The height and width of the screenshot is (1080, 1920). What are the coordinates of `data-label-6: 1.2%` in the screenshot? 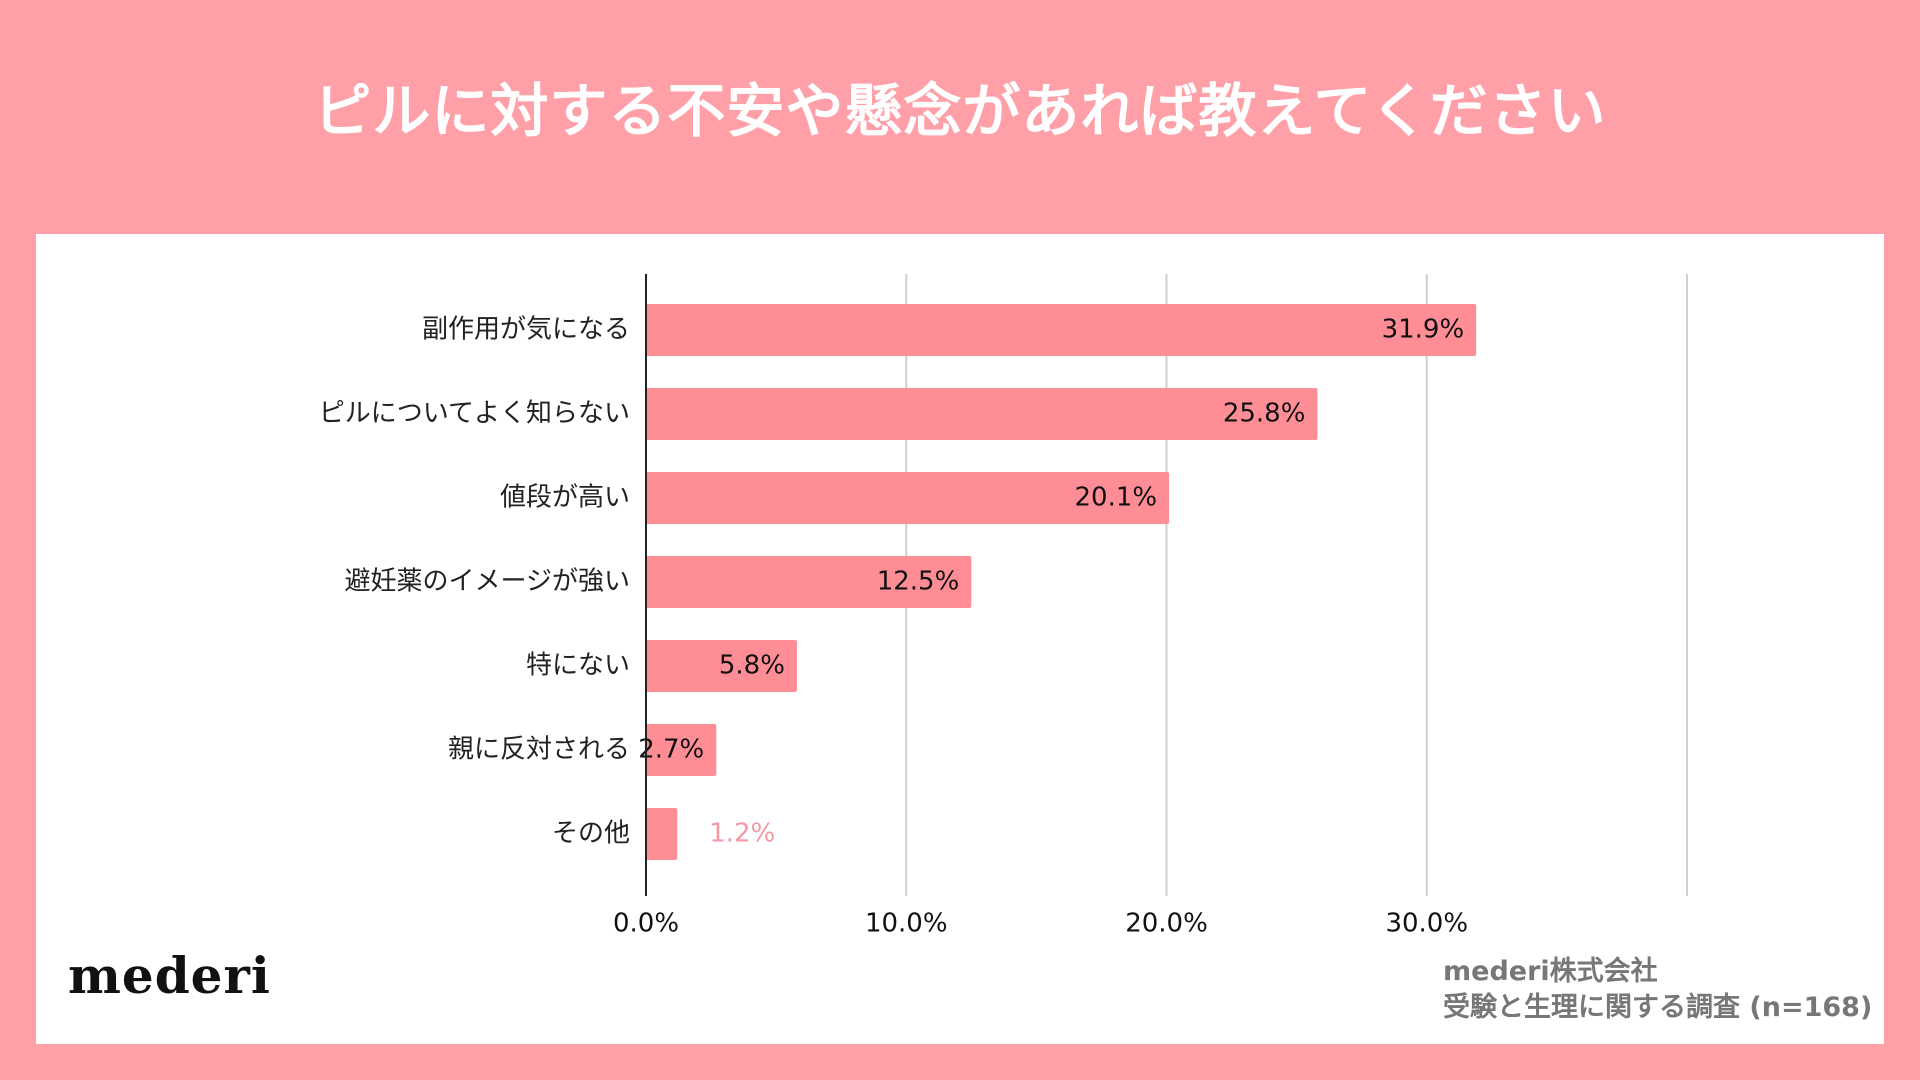 It's located at (742, 834).